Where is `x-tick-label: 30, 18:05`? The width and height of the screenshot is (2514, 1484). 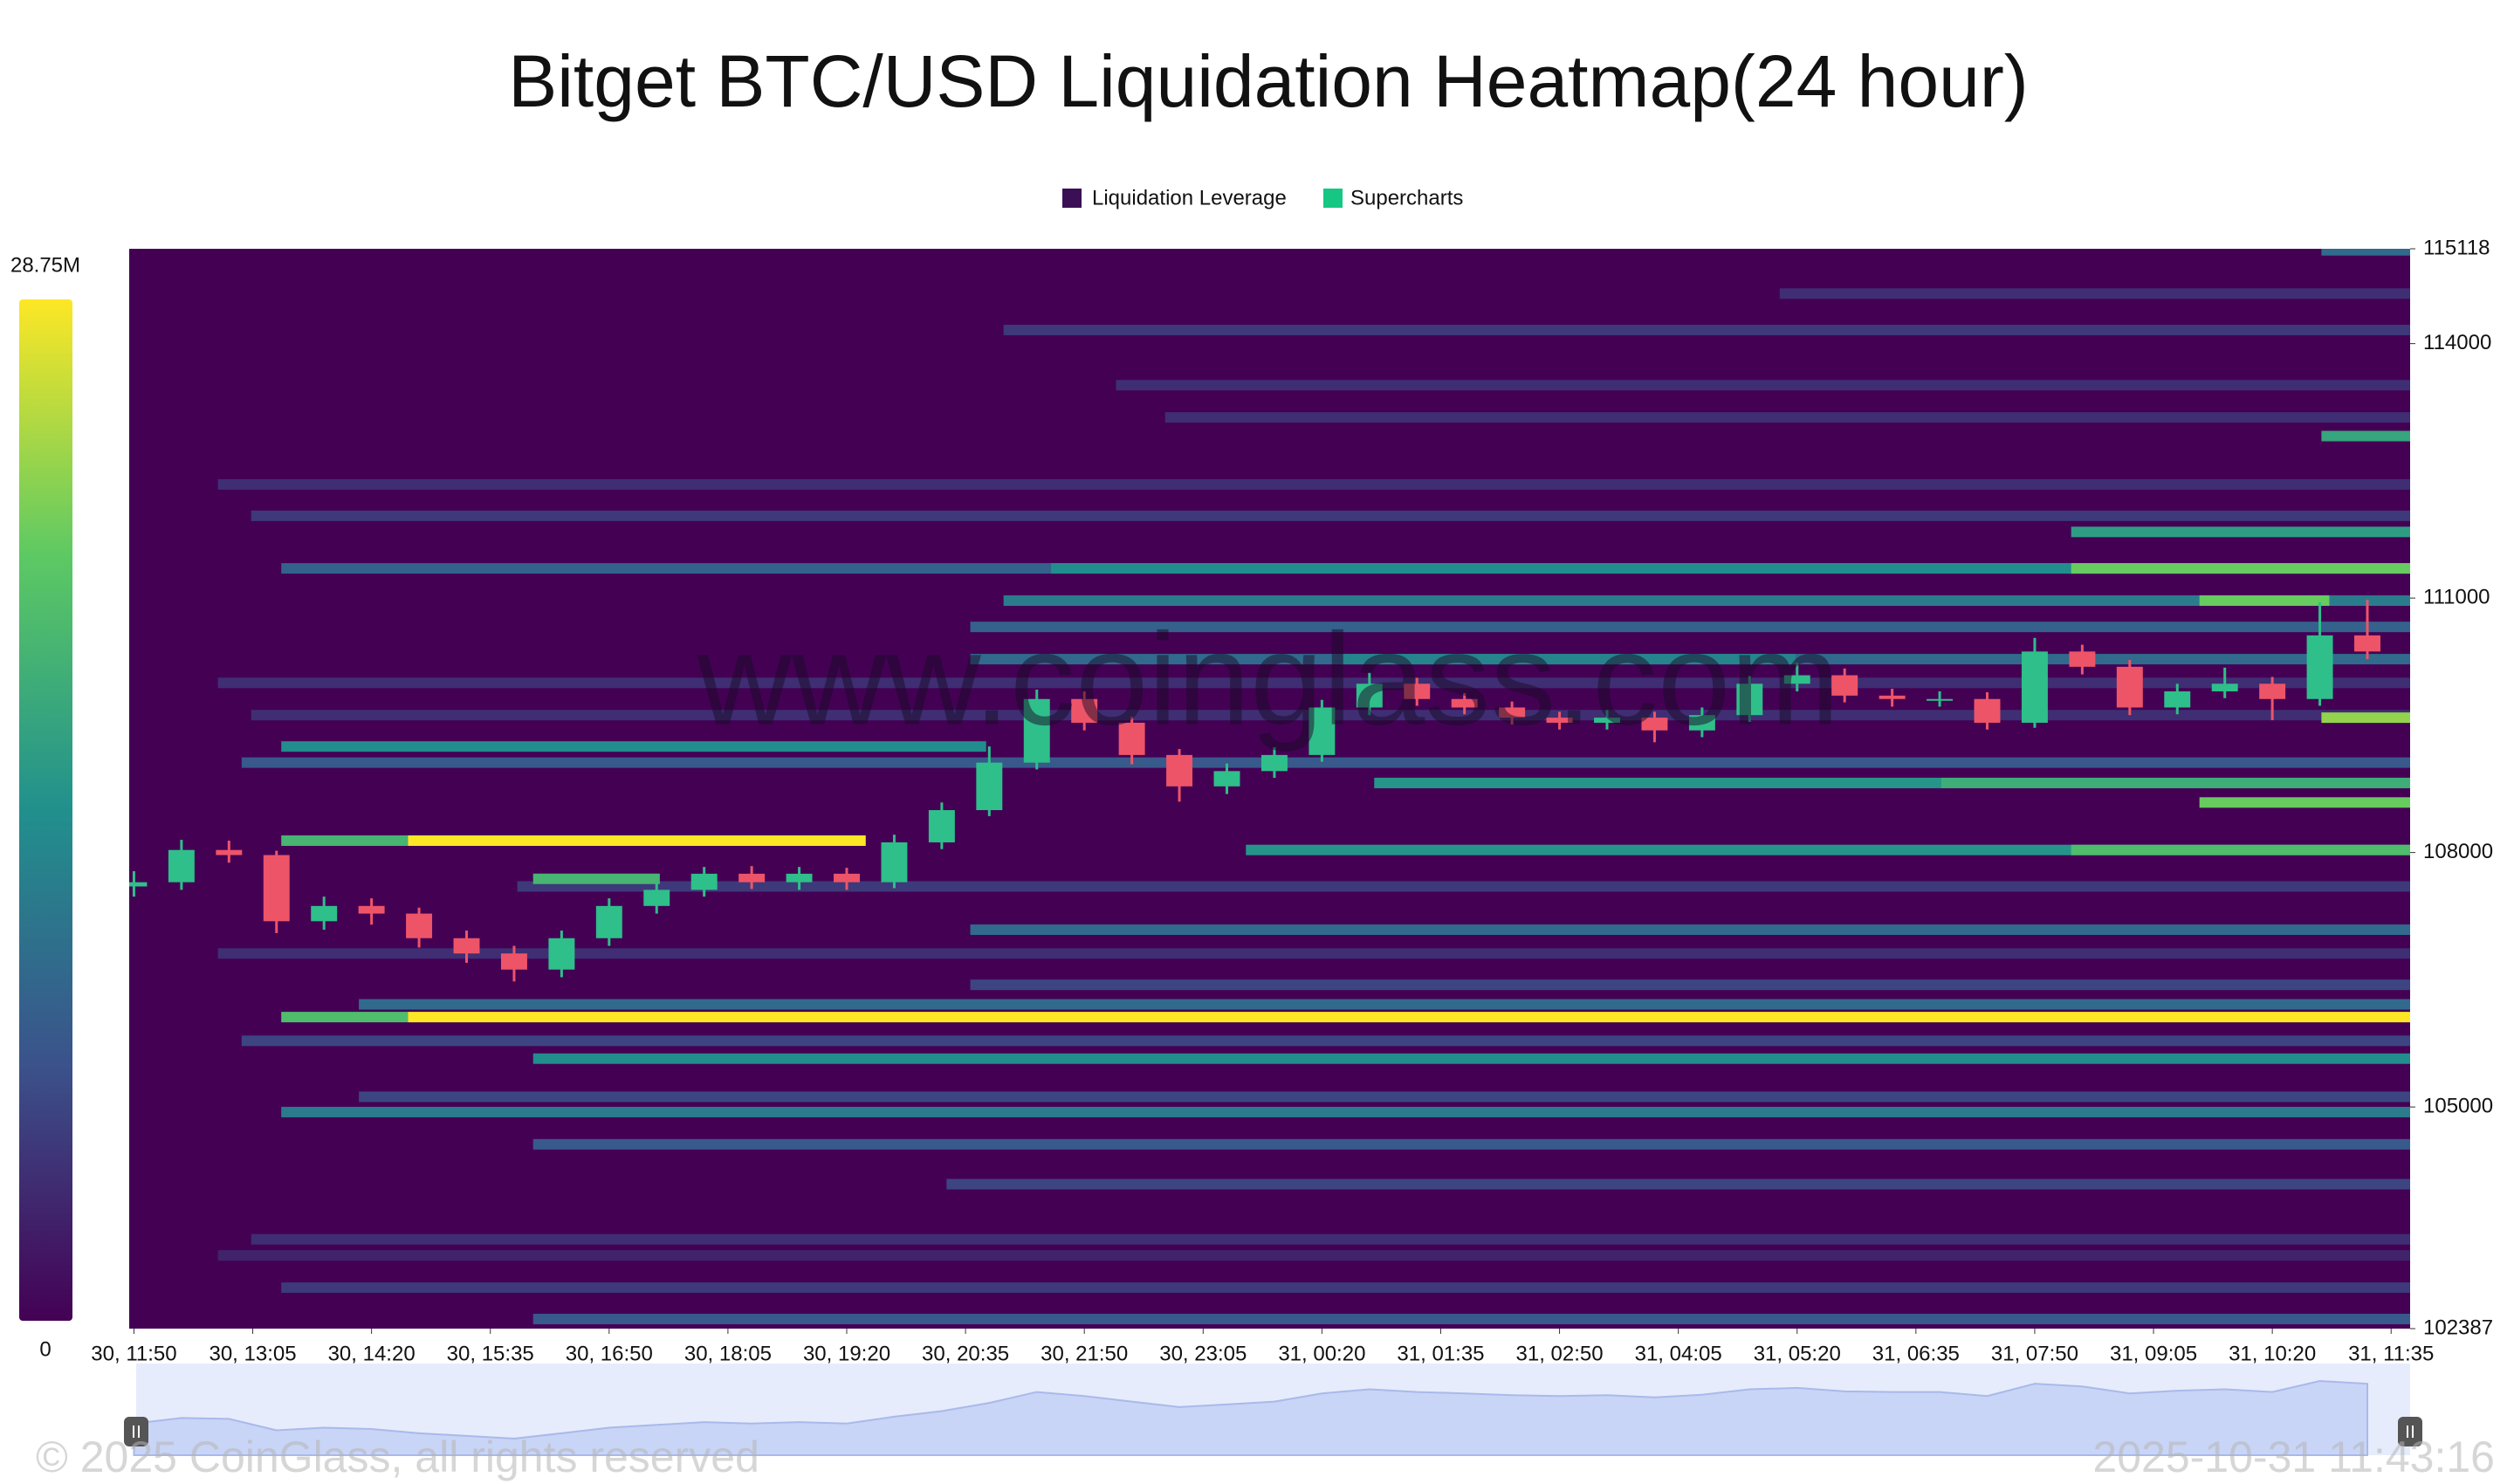
x-tick-label: 30, 18:05 is located at coordinates (728, 1353).